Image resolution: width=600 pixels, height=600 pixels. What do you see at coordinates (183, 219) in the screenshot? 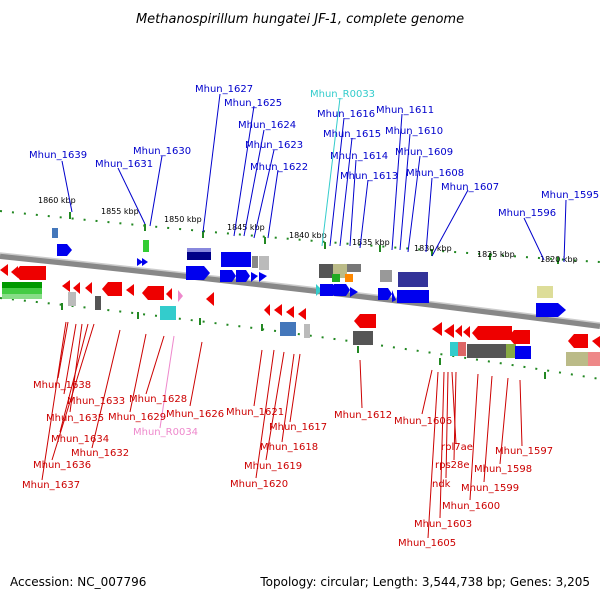
I see `tick-label: 1850 kbp` at bounding box center [183, 219].